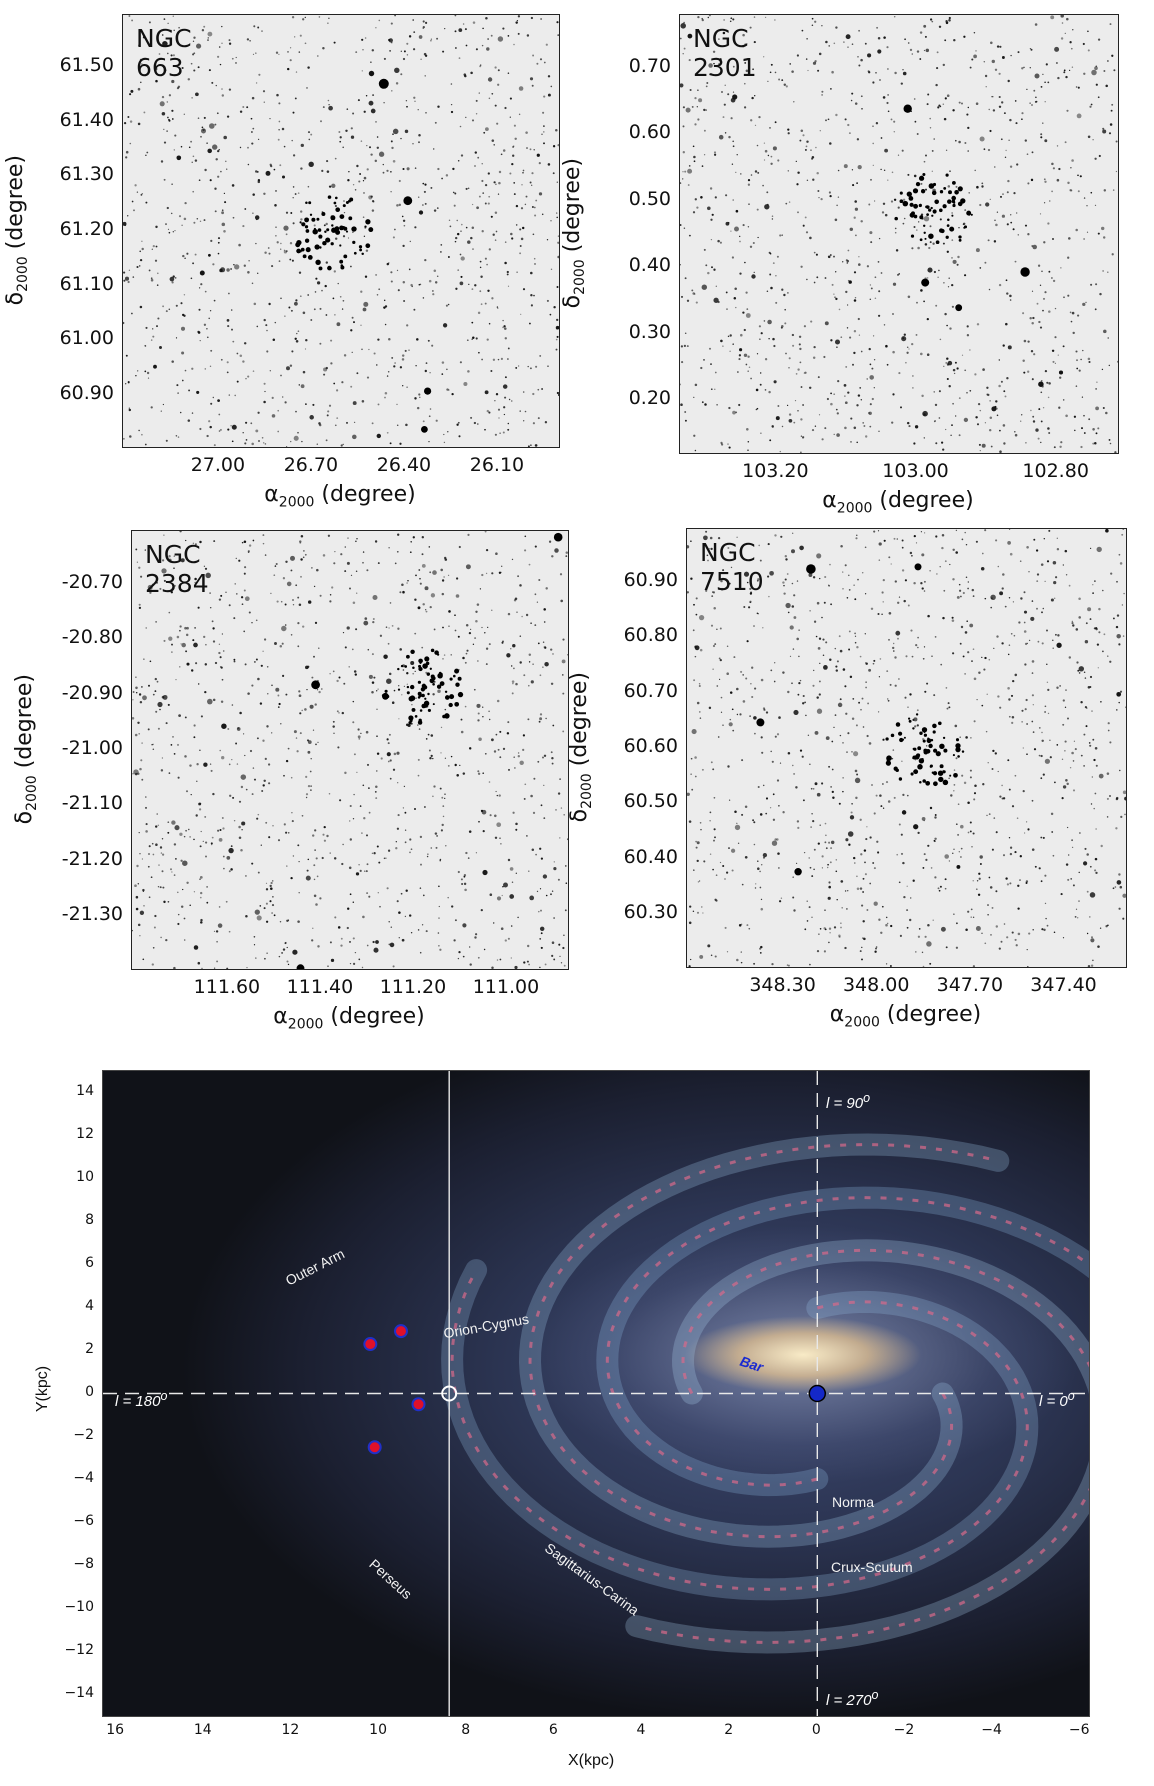 The width and height of the screenshot is (1154, 1786). What do you see at coordinates (86, 119) in the screenshot?
I see `dec-tick-label: 61.40` at bounding box center [86, 119].